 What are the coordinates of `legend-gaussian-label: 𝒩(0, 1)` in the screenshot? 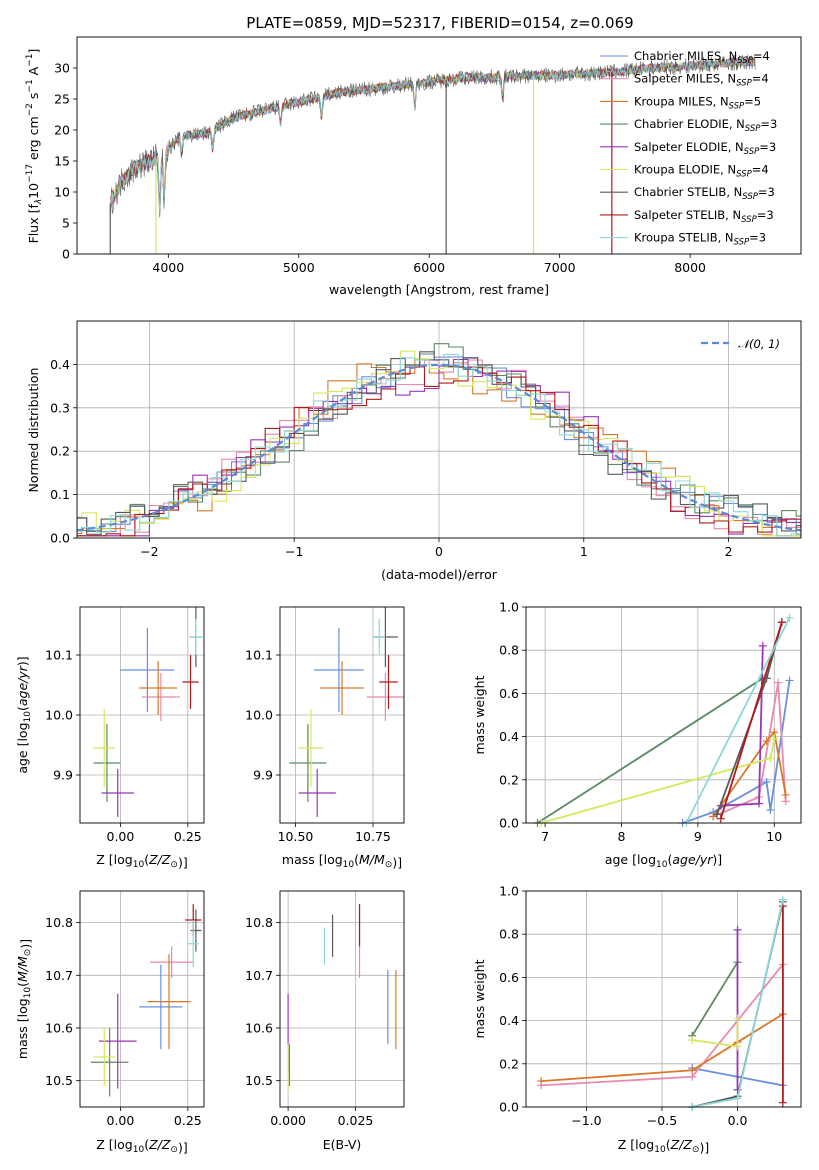 It's located at (759, 344).